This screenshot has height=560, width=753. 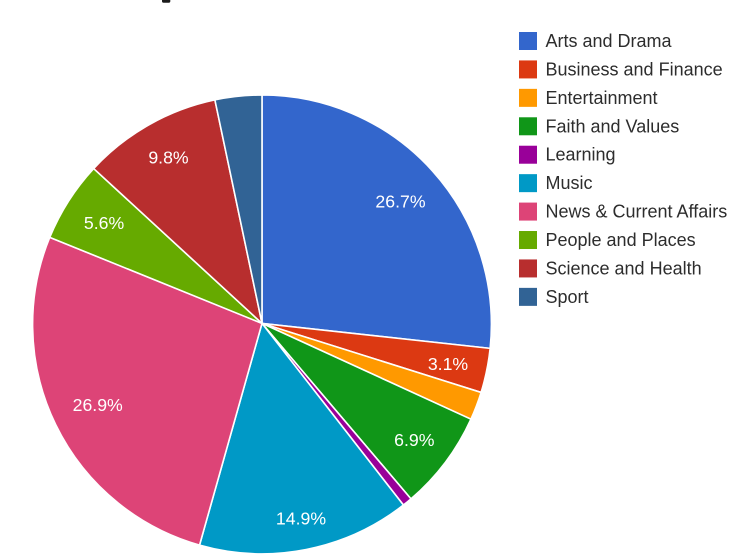 What do you see at coordinates (569, 183) in the screenshot?
I see `svg-text: Music` at bounding box center [569, 183].